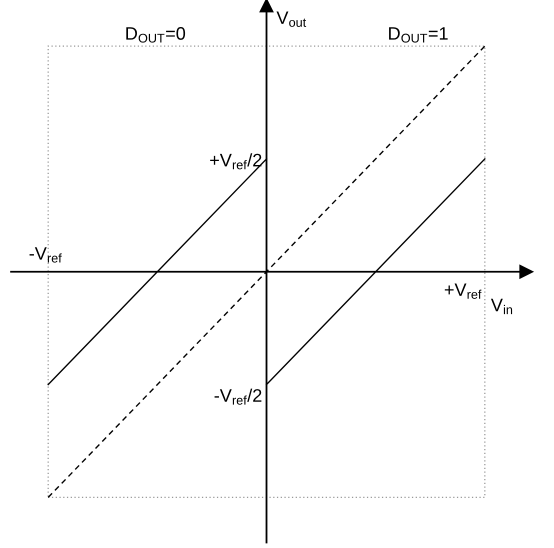 The image size is (554, 548). Describe the element at coordinates (238, 396) in the screenshot. I see `annotation: -V$_{ref}$/2` at that location.